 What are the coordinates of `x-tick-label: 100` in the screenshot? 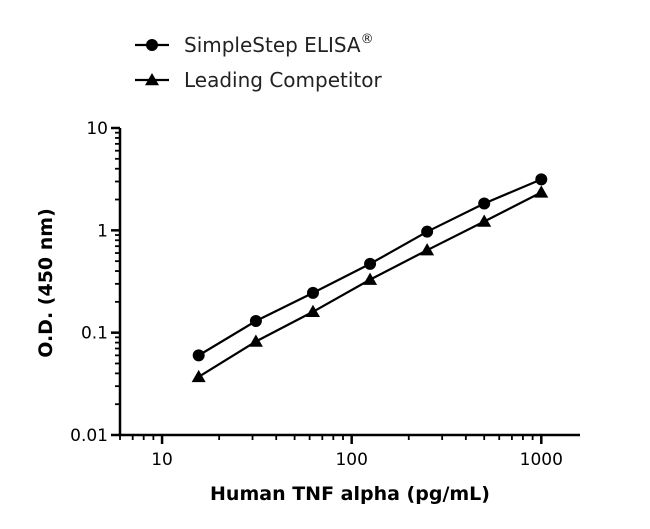 It's located at (351, 460).